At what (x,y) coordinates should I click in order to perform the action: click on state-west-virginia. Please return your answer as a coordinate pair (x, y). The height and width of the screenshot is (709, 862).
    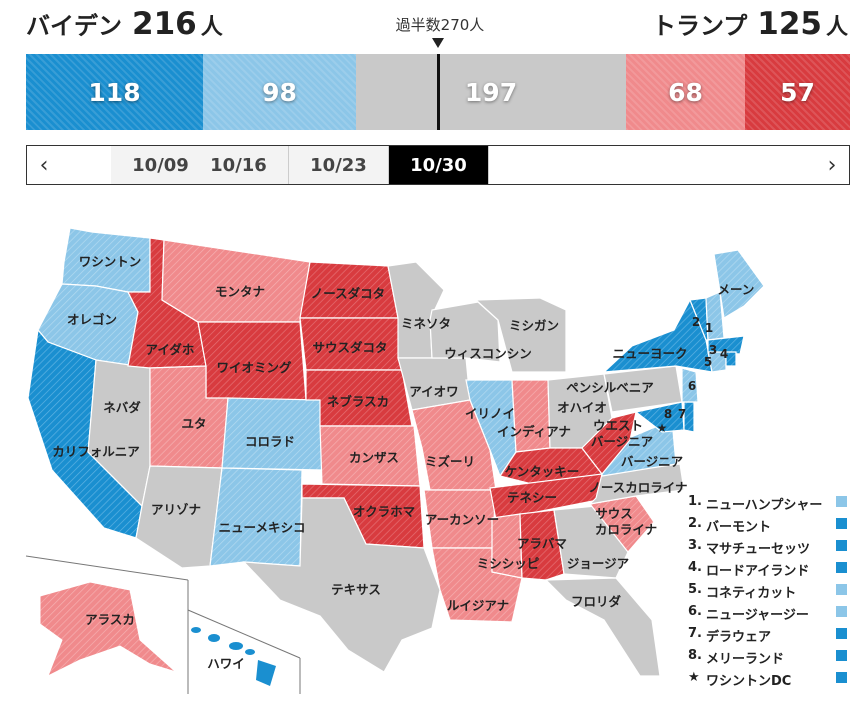
    Looking at the image, I should click on (609, 443).